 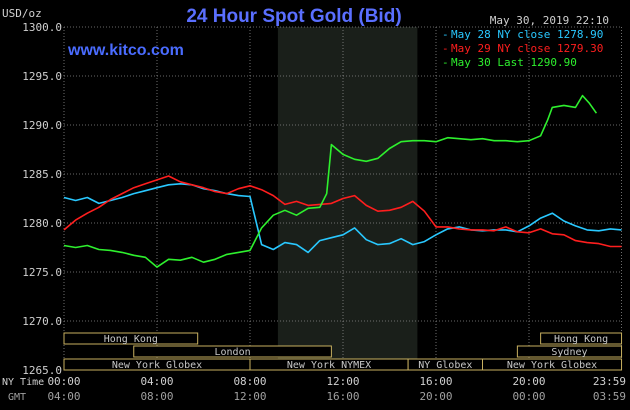 What do you see at coordinates (42, 27) in the screenshot?
I see `y-tick-label: 1300.0` at bounding box center [42, 27].